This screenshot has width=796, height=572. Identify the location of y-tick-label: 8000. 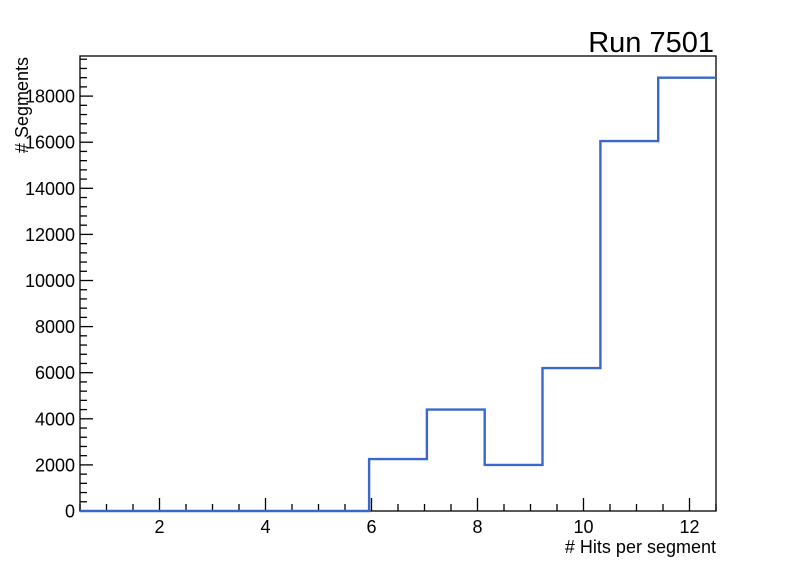
(55, 327).